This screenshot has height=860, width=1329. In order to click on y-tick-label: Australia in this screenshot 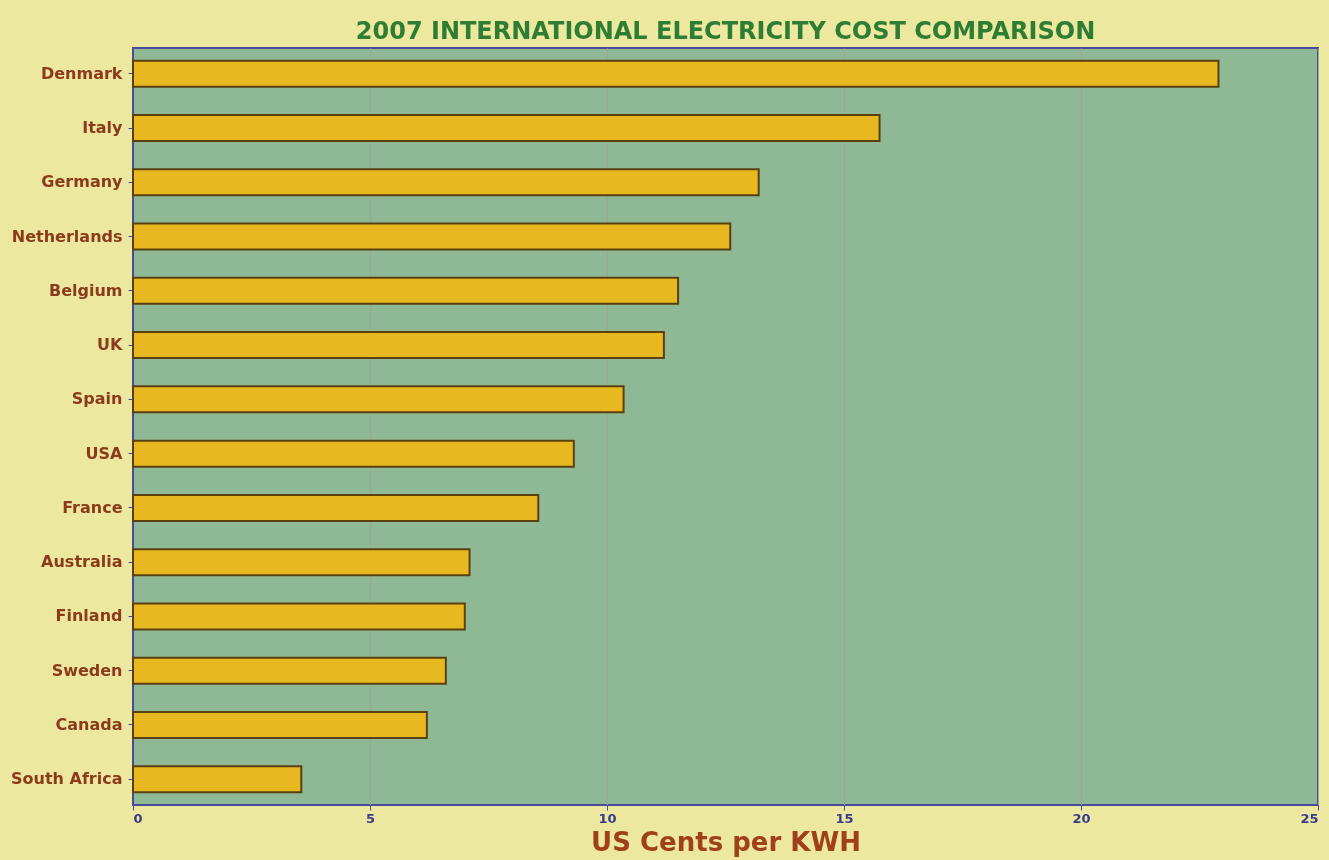, I will do `click(82, 562)`.